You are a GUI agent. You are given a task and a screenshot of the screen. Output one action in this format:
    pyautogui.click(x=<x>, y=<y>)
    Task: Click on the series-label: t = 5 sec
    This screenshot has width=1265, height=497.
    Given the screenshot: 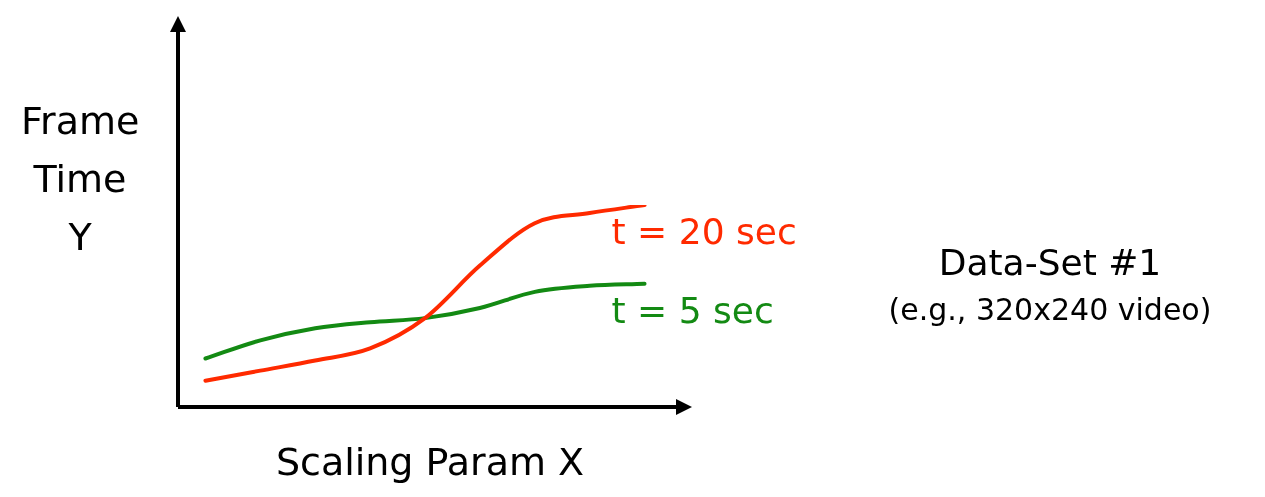 What is the action you would take?
    pyautogui.click(x=692, y=311)
    